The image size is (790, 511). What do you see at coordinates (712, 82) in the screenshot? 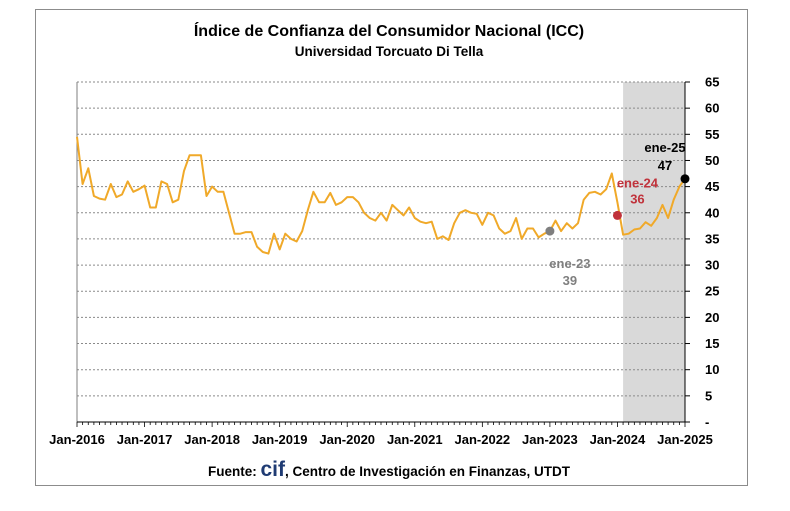
I see `y-tick-label: 65` at bounding box center [712, 82].